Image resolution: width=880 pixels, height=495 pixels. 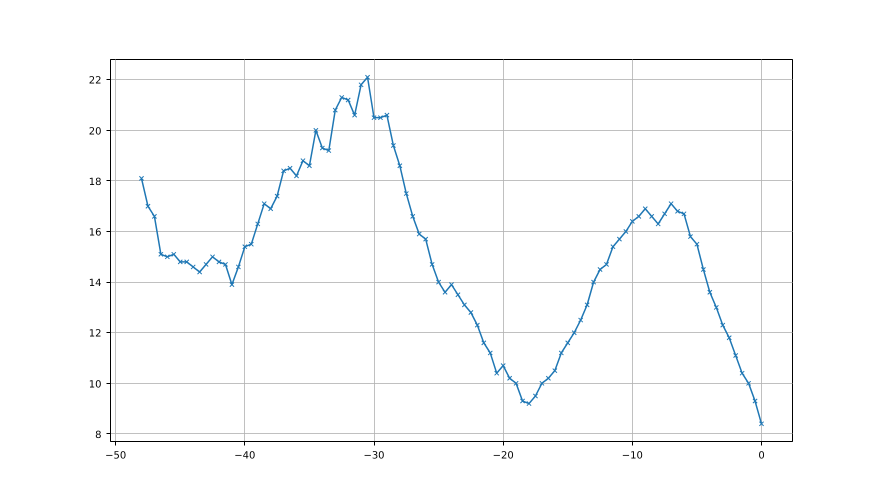 I want to click on y-tick-label: 22, so click(x=95, y=81).